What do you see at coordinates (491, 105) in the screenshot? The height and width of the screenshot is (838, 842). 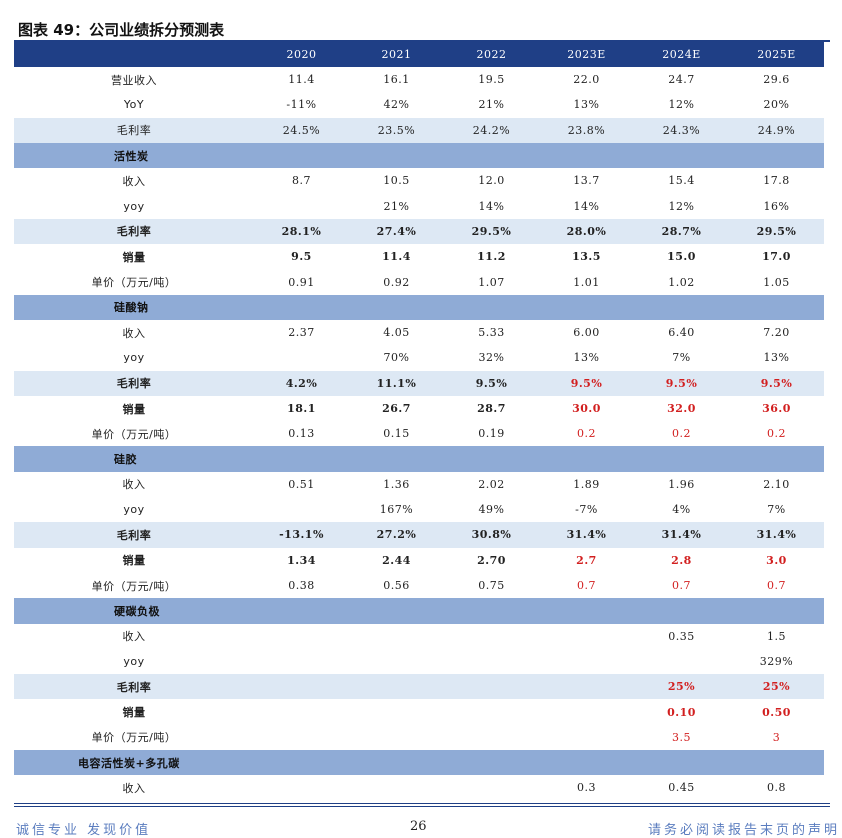 I see `value-cell: 21%` at bounding box center [491, 105].